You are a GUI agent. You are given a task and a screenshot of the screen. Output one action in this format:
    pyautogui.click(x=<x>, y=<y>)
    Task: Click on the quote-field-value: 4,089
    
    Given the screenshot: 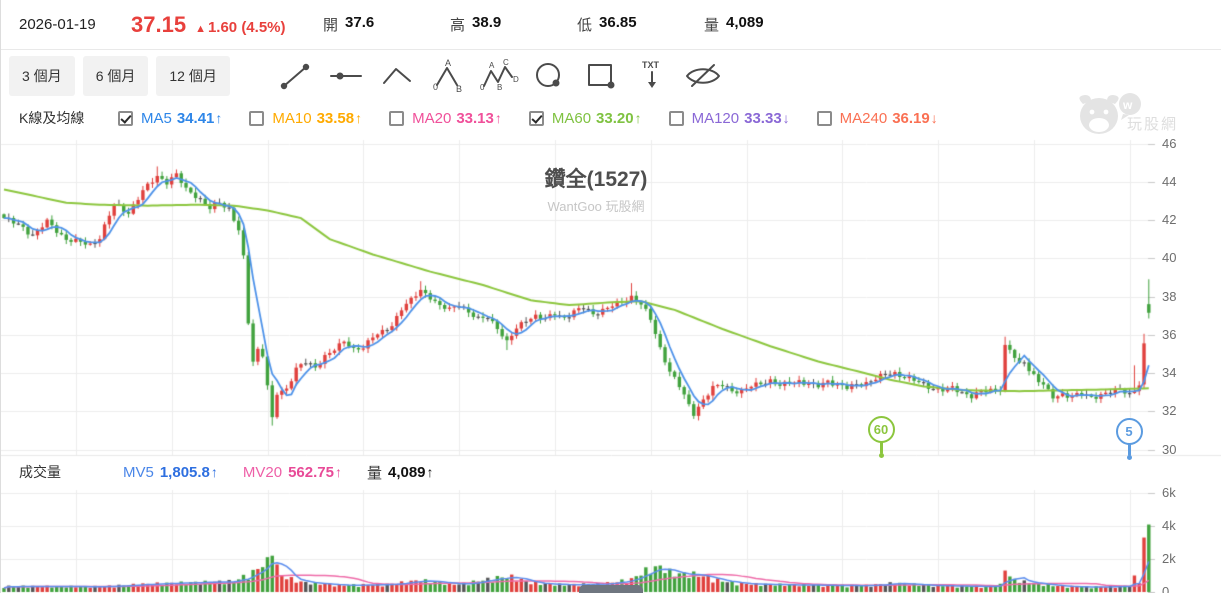 What is the action you would take?
    pyautogui.click(x=745, y=22)
    